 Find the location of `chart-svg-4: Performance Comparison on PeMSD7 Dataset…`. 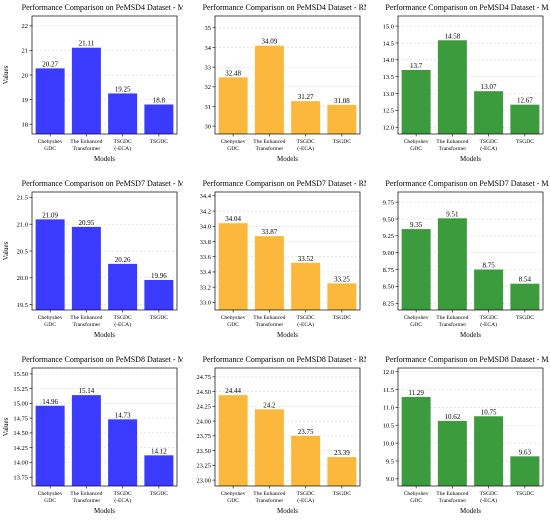

chart-svg-4: Performance Comparison on PeMSD7 Dataset… is located at coordinates (92, 259).